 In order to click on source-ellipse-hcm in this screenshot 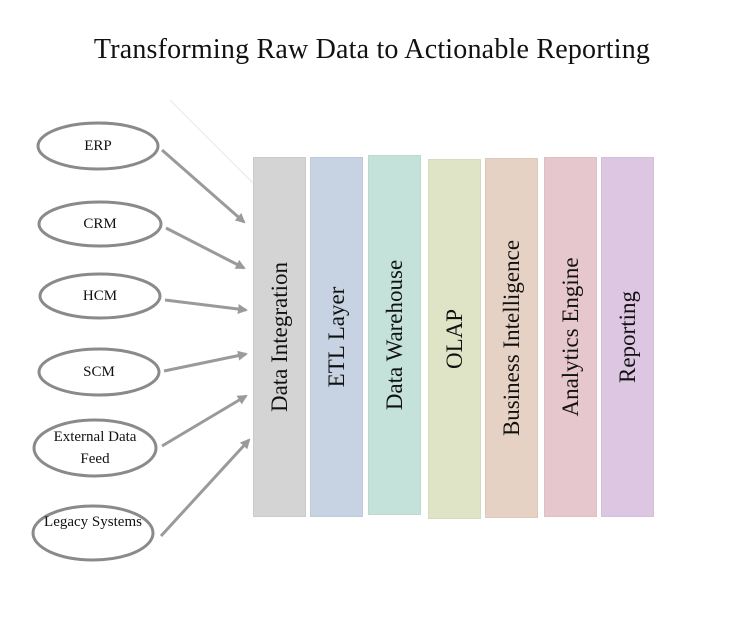, I will do `click(100, 296)`.